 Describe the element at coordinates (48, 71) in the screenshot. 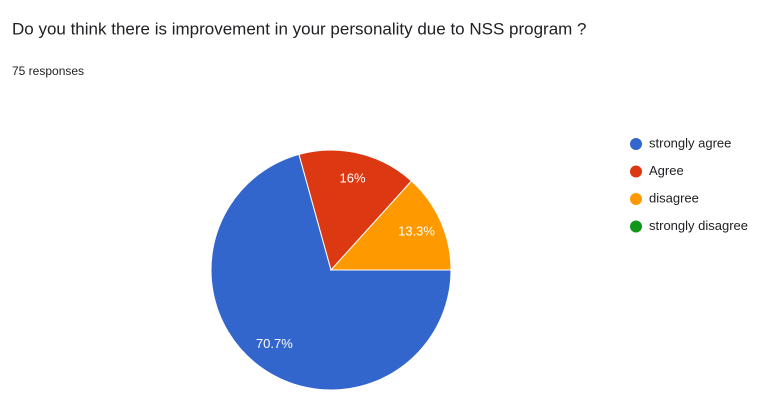

I see `chart-subtitle: 75 responses` at that location.